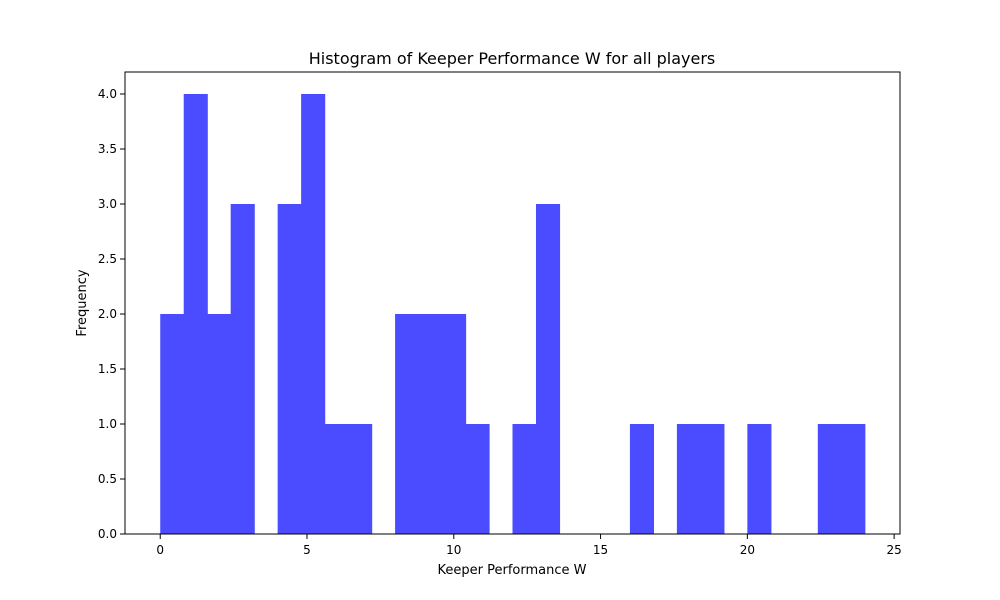 The image size is (1000, 600). I want to click on y-axis: 0.0 0.5 1.0 1.5 2.0 2.5 3.0 3.5 4.0, so click(111, 314).